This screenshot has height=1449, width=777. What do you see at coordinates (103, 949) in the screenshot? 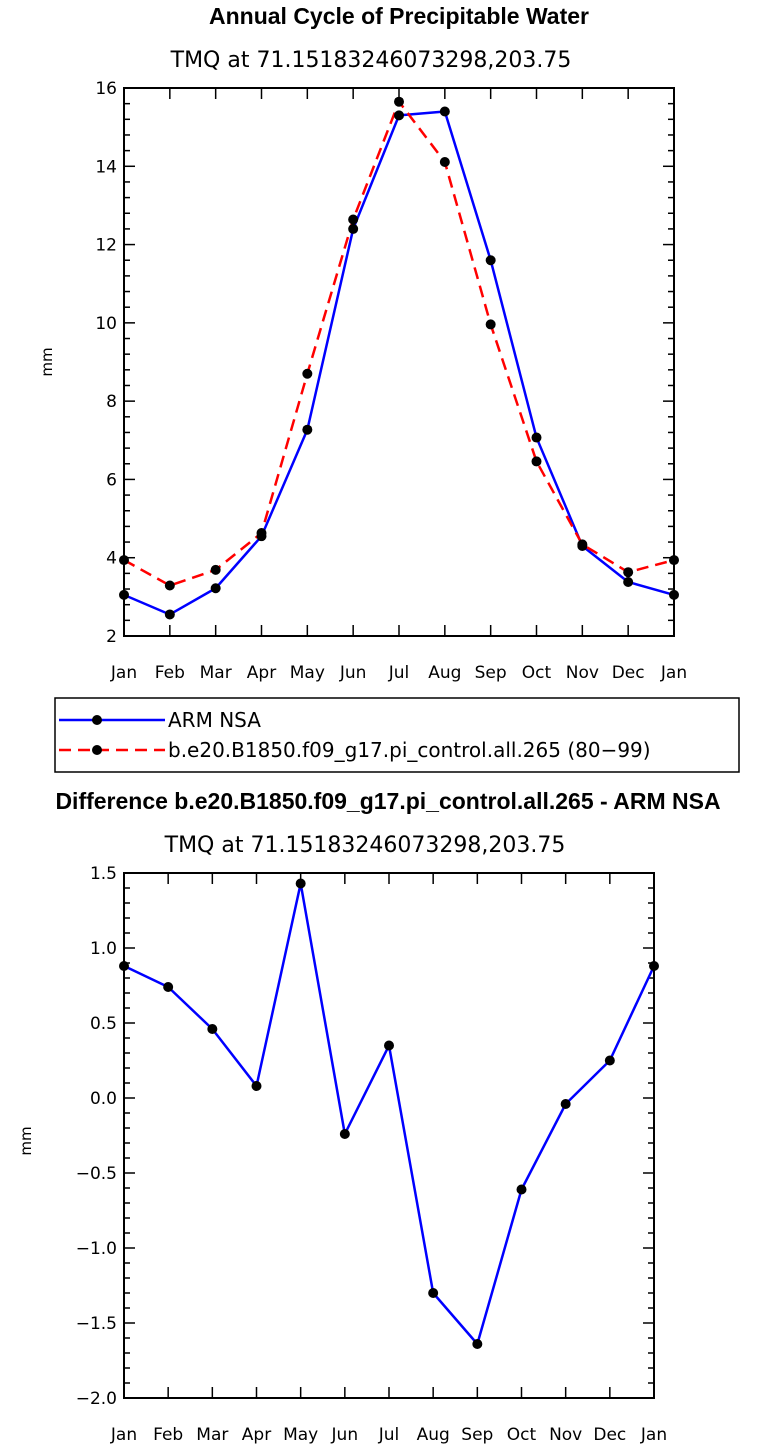
I see `y-tick-label: 1.0` at bounding box center [103, 949].